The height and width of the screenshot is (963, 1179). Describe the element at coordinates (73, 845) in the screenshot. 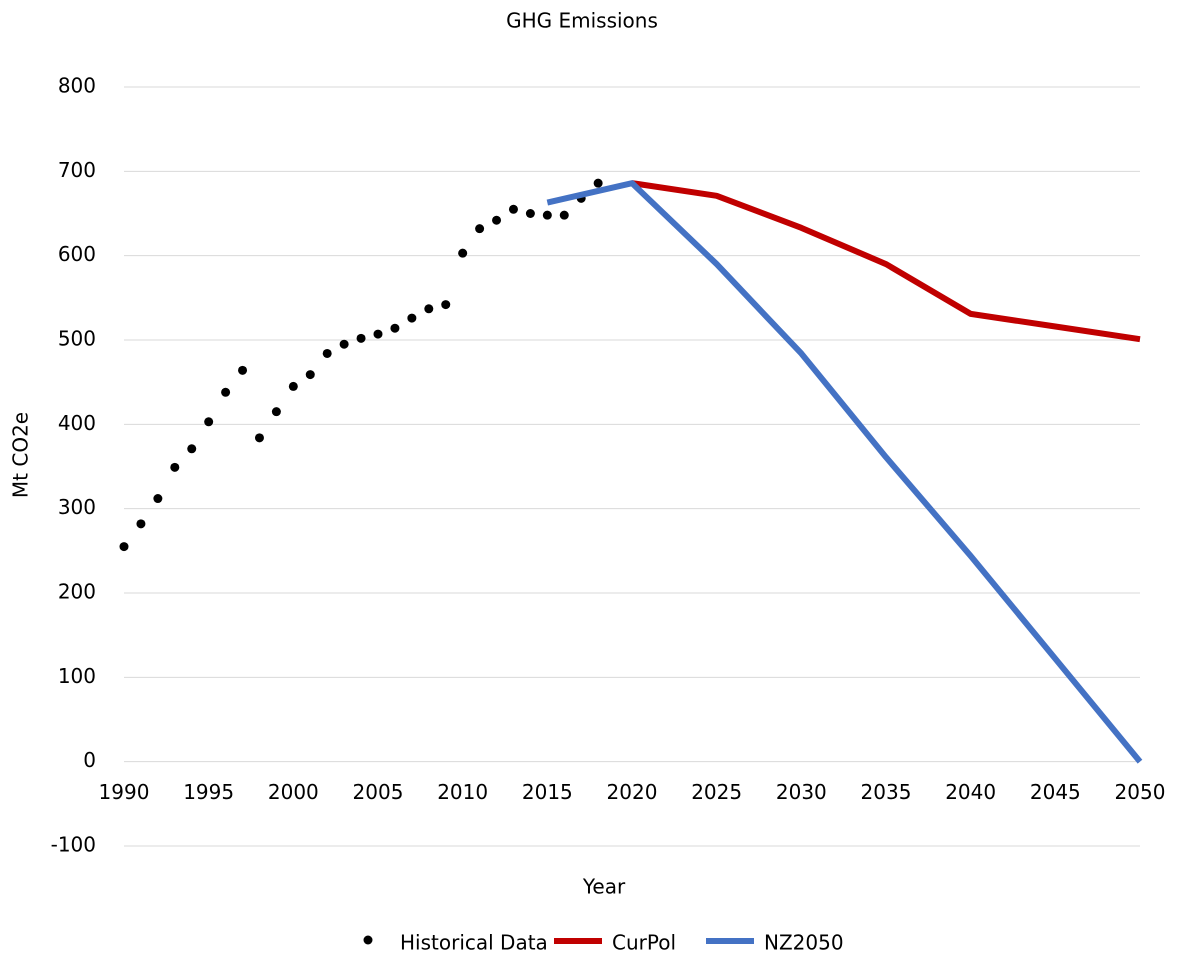

I see `y-tick-label: -100` at that location.